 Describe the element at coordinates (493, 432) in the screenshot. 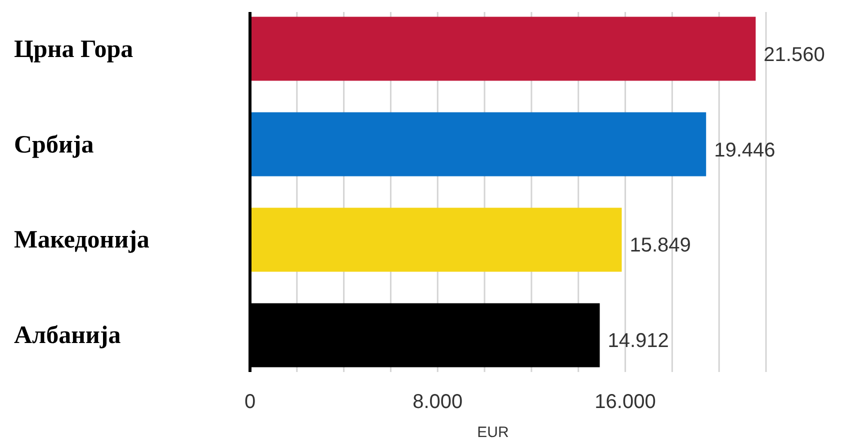

I see `x-axis-title: EUR` at that location.